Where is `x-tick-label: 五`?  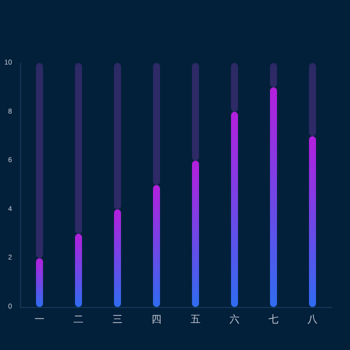 x-tick-label: 五 is located at coordinates (195, 320).